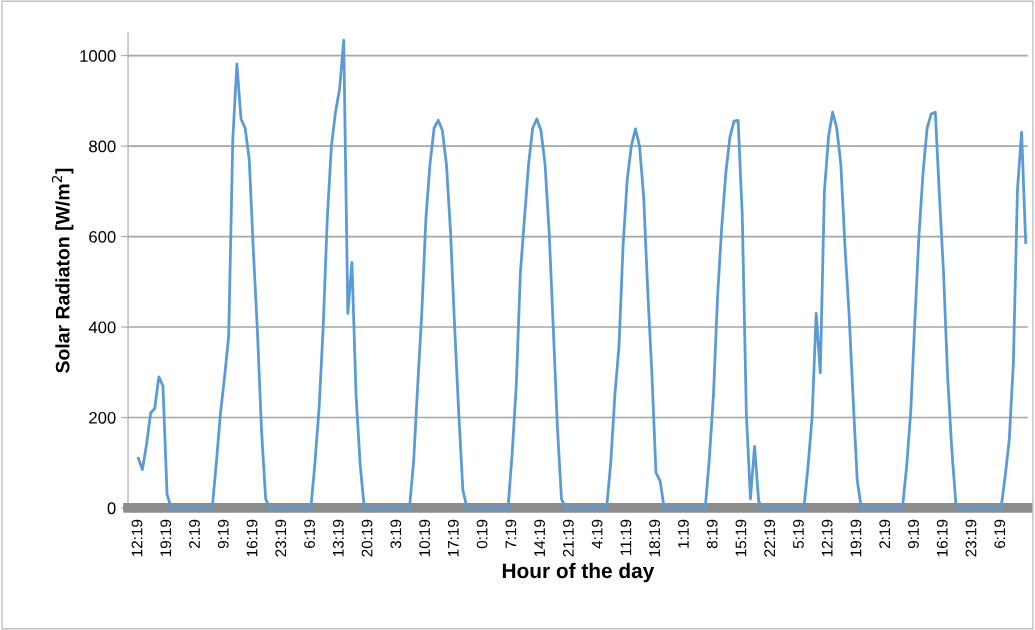 The height and width of the screenshot is (630, 1035). Describe the element at coordinates (655, 538) in the screenshot. I see `x-tick-label: 18:19` at that location.